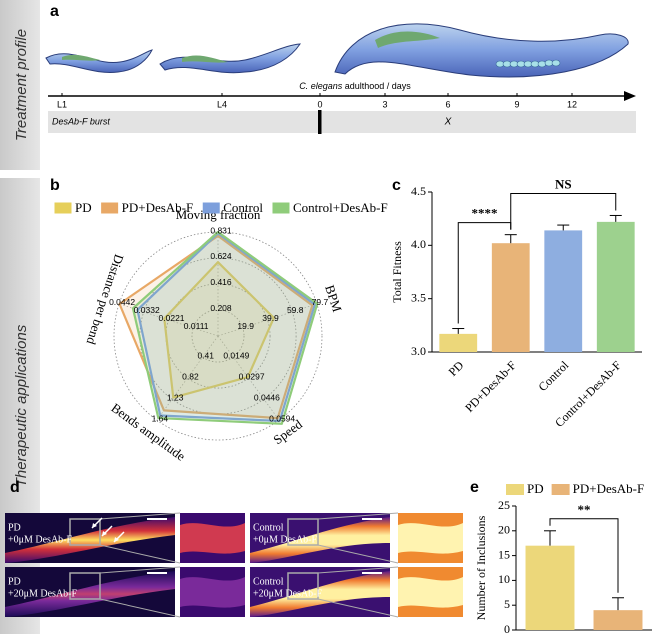 This screenshot has height=634, width=660. I want to click on timeline-title-text: adulthood / days, so click(378, 86).